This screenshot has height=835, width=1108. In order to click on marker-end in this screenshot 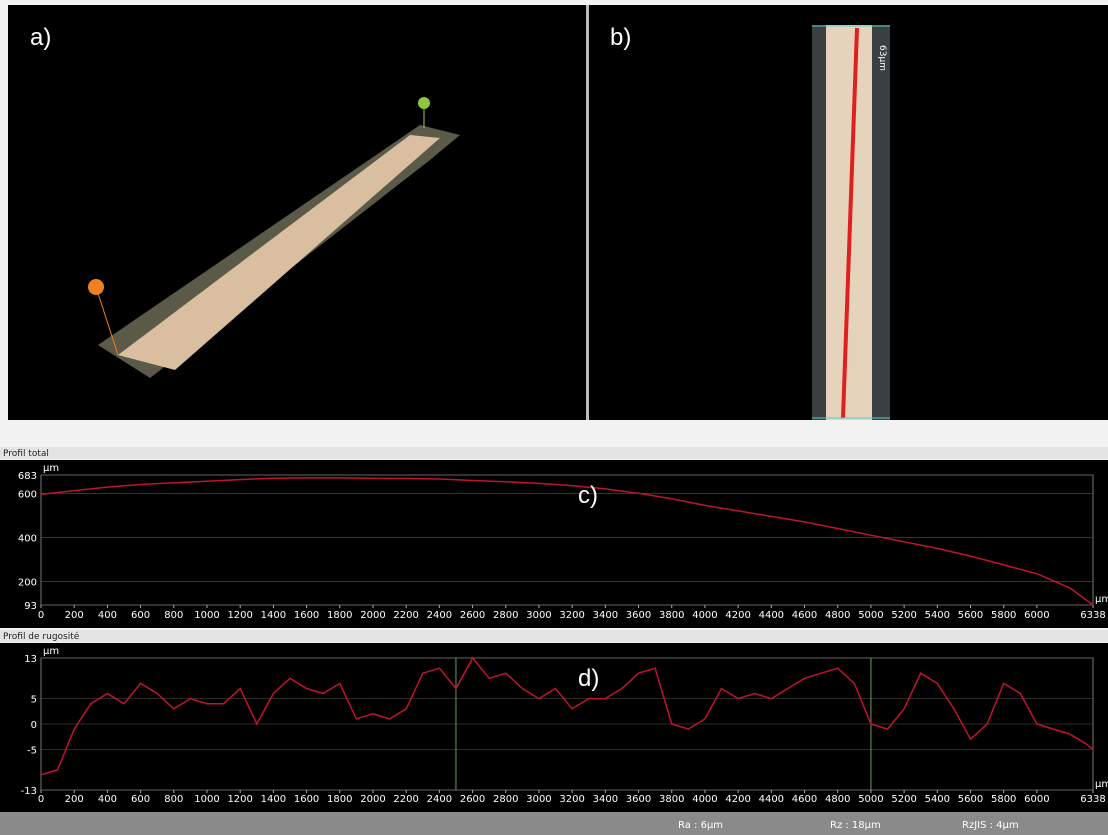, I will do `click(424, 103)`.